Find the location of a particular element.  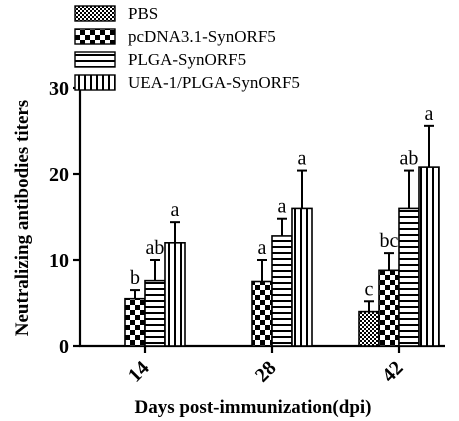

significance-label: c is located at coordinates (369, 289).